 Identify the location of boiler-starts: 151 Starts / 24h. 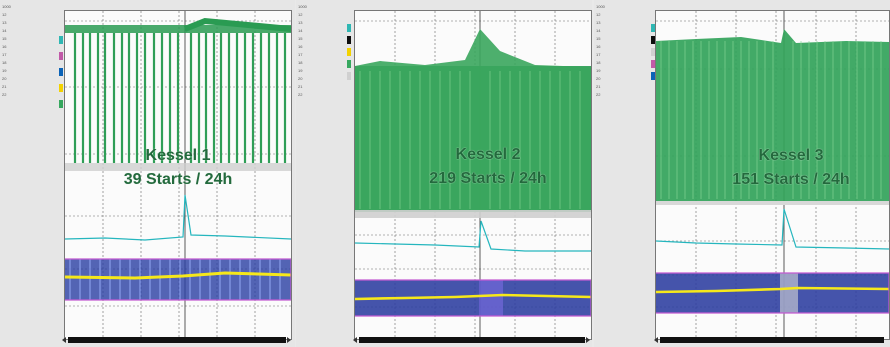
(791, 179).